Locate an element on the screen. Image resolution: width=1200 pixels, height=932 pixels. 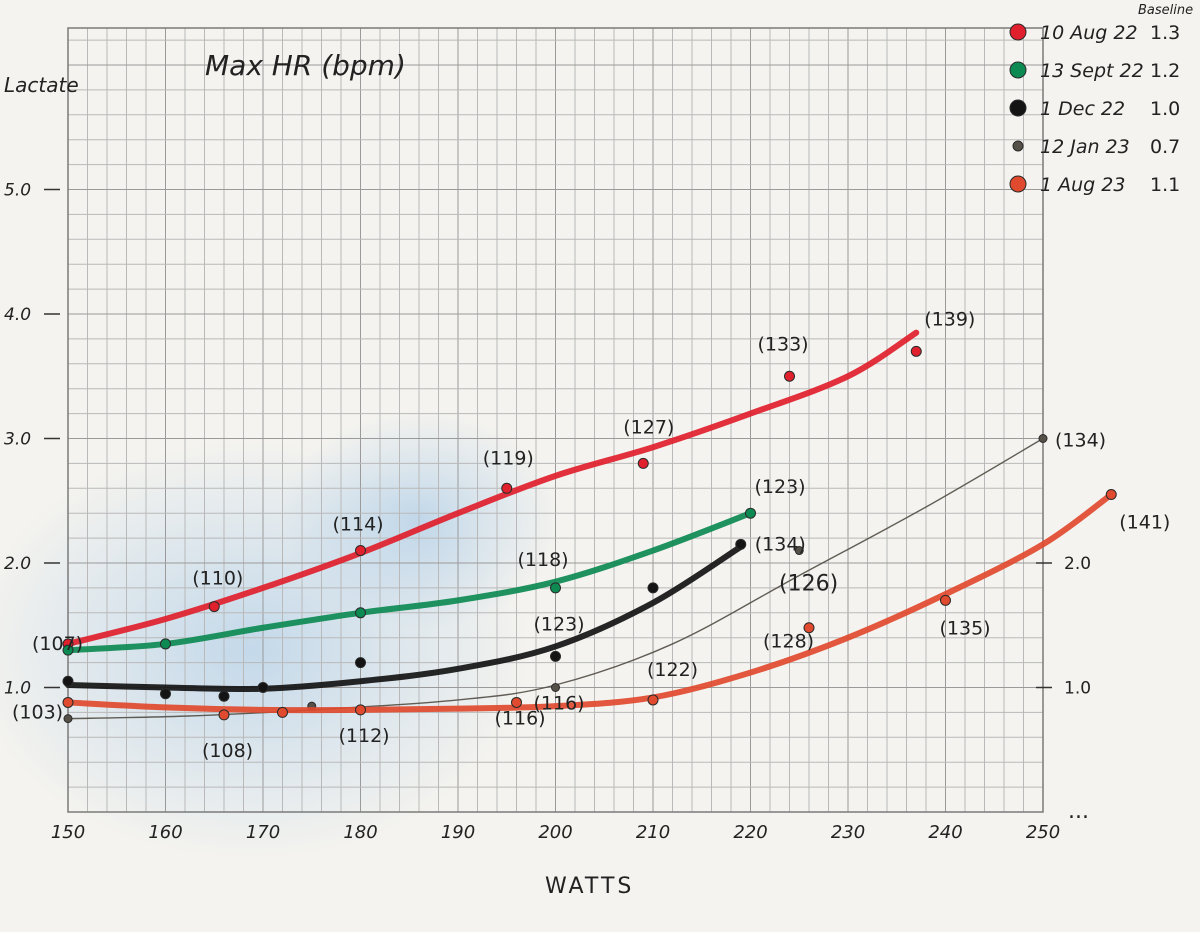
hr-data-label: (119) is located at coordinates (508, 458).